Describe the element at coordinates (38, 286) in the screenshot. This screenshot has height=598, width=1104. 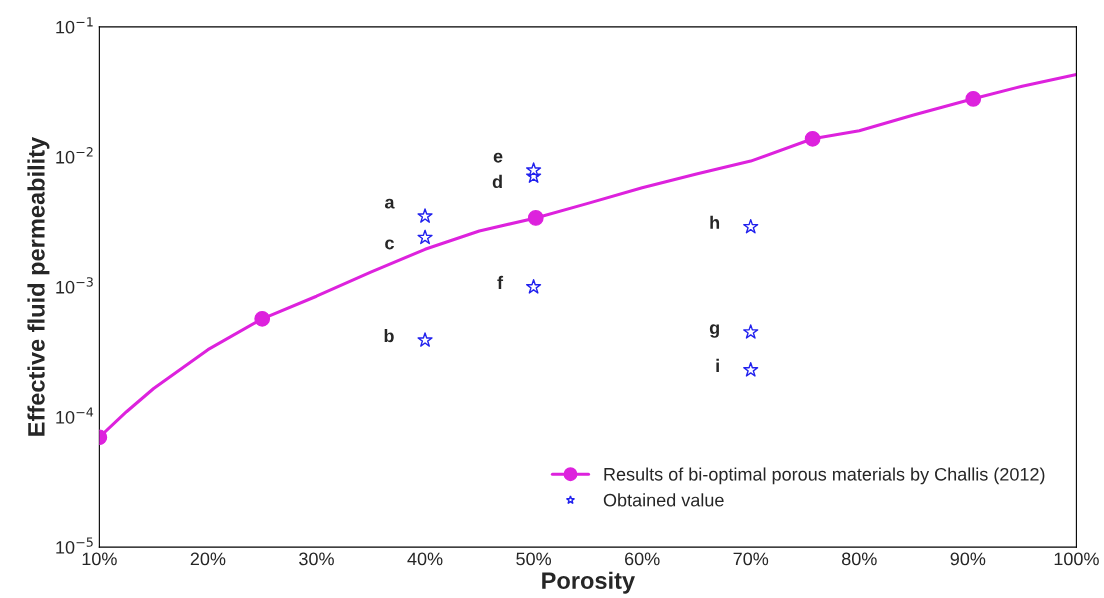
I see `y-axis-title: Effective fluid permeability` at that location.